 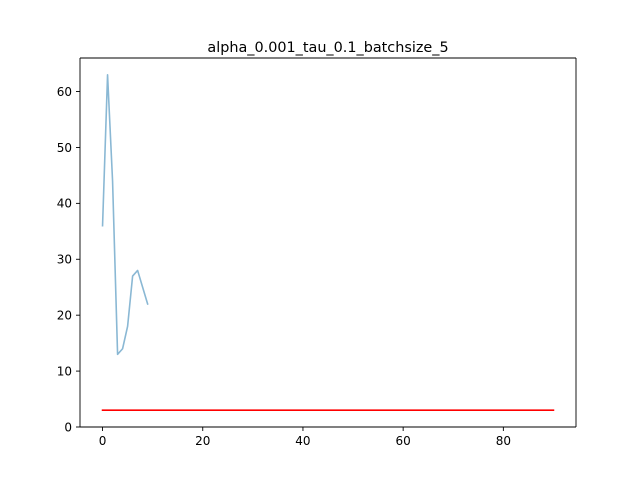 I want to click on x-tick-label: 60, so click(x=403, y=441).